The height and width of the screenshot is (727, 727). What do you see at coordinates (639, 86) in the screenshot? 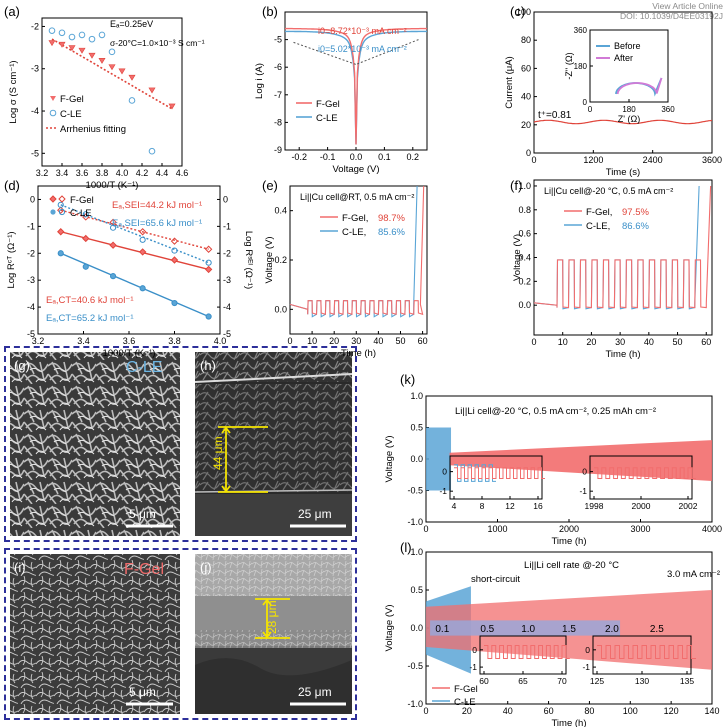
I see `inset-after-curve` at bounding box center [639, 86].